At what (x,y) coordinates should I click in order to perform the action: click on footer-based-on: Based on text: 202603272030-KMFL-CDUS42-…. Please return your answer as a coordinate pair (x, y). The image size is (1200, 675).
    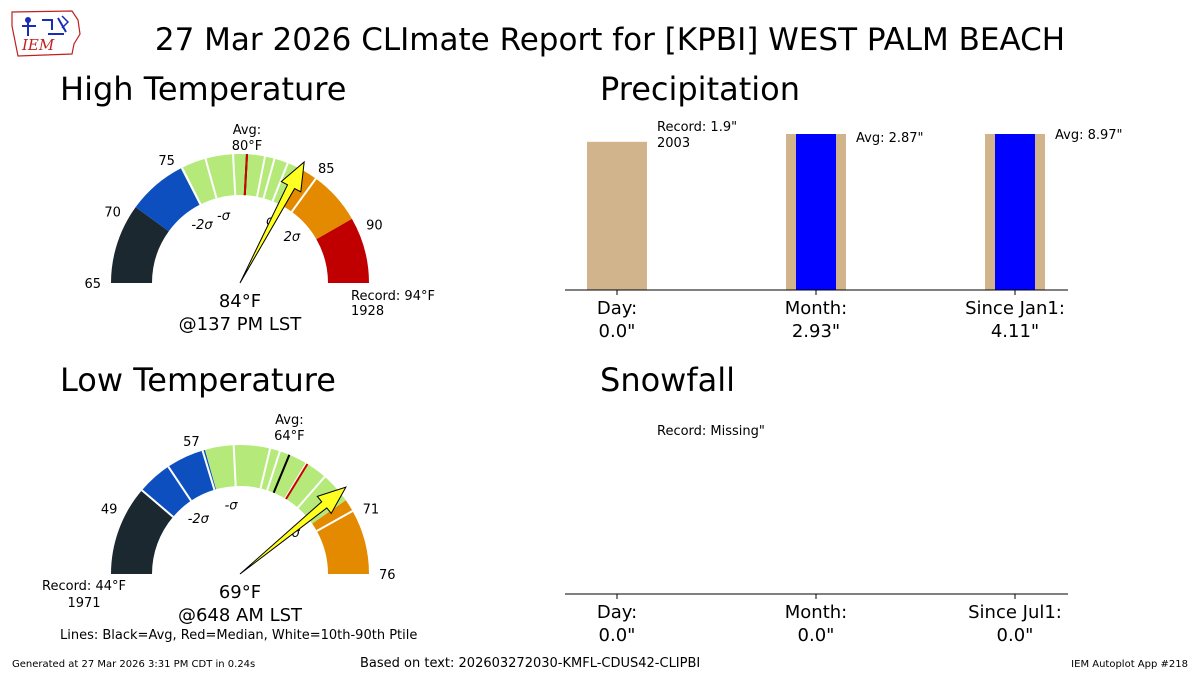
    Looking at the image, I should click on (530, 663).